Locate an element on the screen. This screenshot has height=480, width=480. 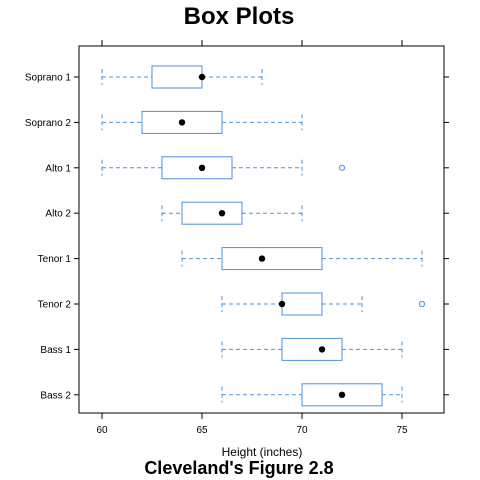
x-axis-label: Height (inches) is located at coordinates (262, 452).